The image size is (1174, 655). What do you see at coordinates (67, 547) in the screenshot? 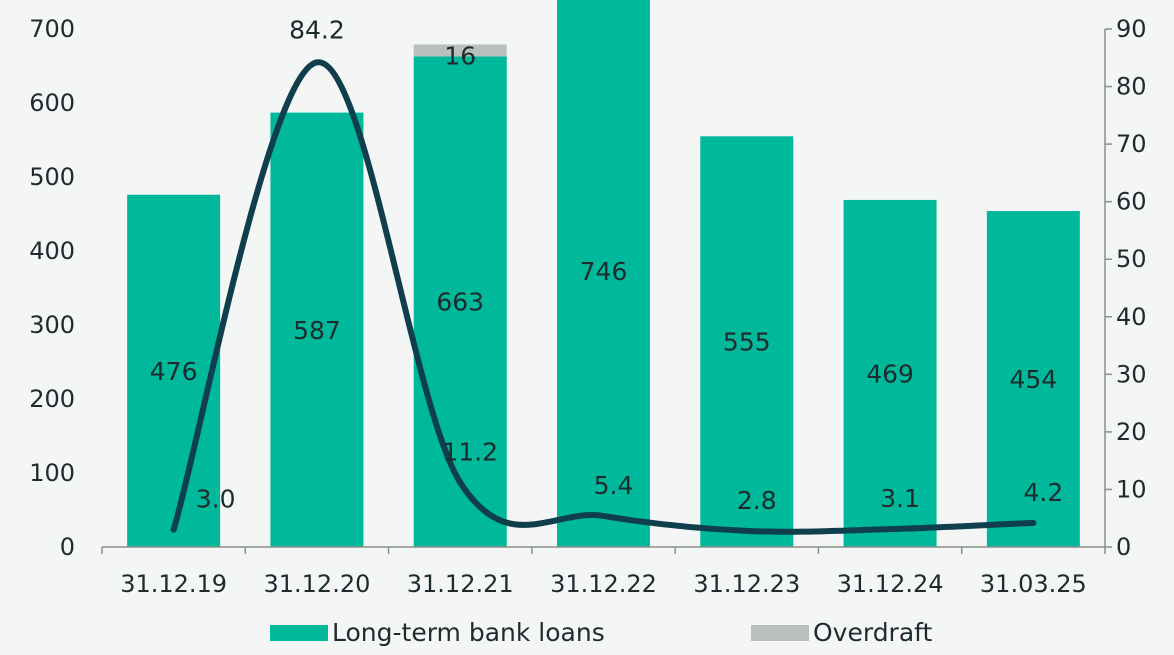
I see `y-tick-label-0: 0` at bounding box center [67, 547].